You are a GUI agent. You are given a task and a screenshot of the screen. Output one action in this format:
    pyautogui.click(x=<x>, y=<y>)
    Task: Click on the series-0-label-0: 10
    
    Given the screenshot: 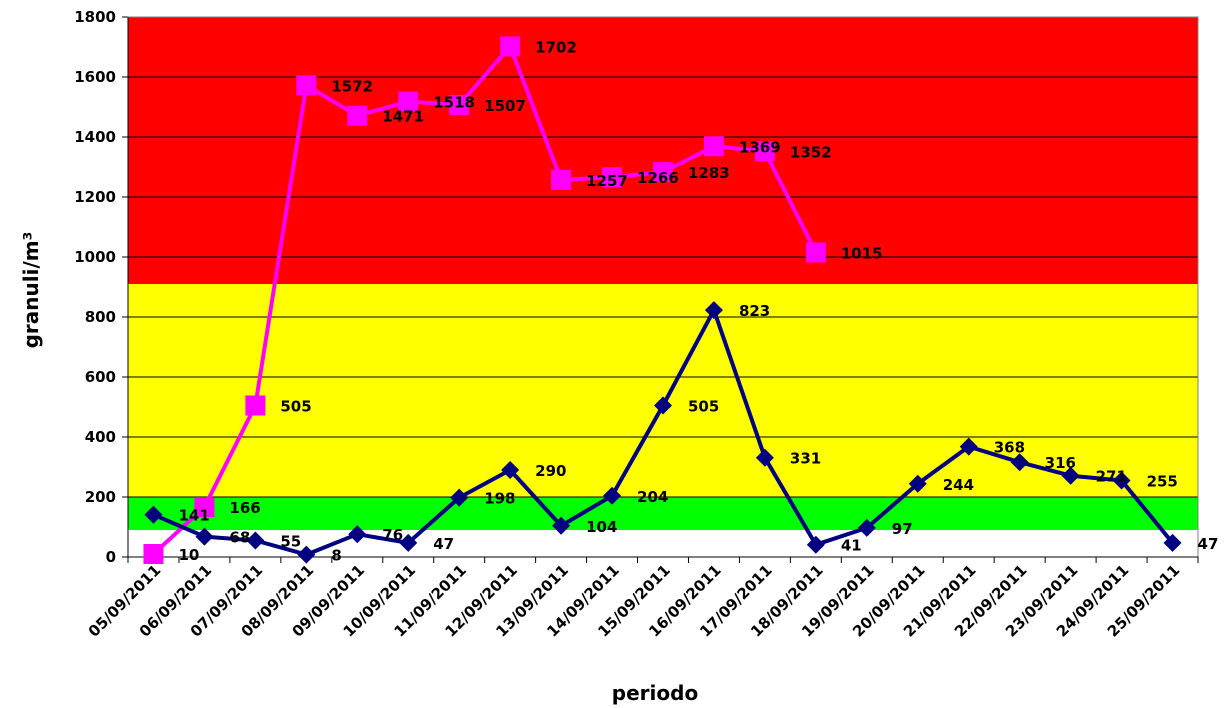 What is the action you would take?
    pyautogui.click(x=188, y=555)
    